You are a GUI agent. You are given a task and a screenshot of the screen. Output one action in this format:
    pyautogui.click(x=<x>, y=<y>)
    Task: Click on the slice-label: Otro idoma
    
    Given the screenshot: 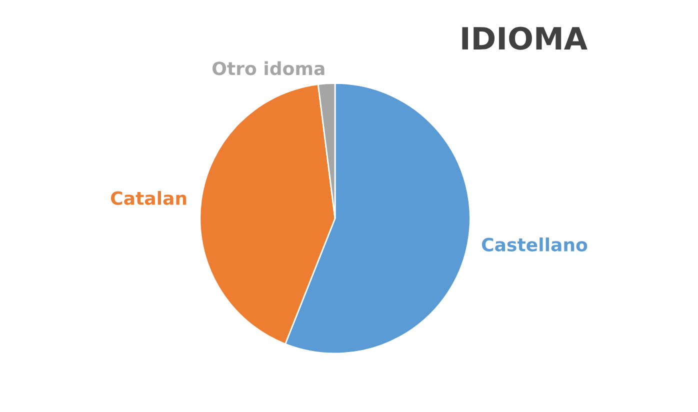 What is the action you would take?
    pyautogui.click(x=268, y=68)
    